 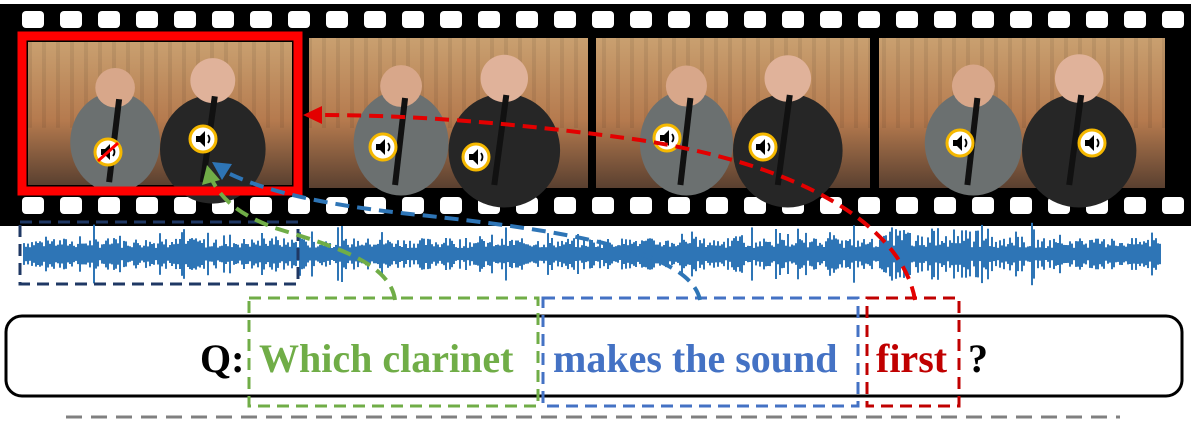 What do you see at coordinates (386, 358) in the screenshot?
I see `question-object-phrase: Which clarinet` at bounding box center [386, 358].